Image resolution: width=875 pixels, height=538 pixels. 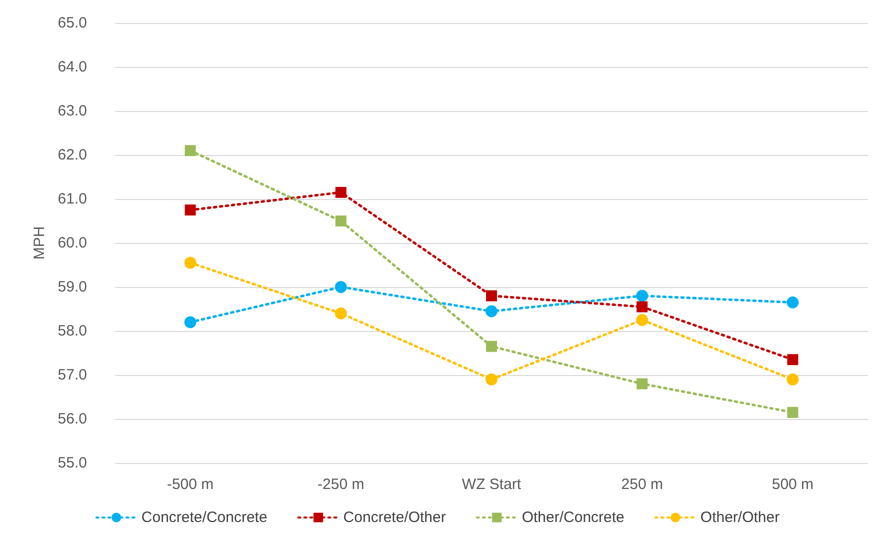 I want to click on x-tick-label: -500 m, so click(x=190, y=484).